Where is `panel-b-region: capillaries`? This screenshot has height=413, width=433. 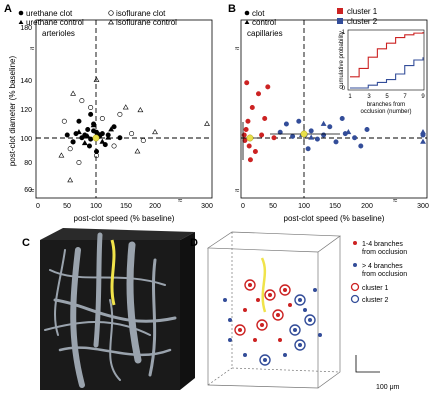 panel-b-region: capillaries is located at coordinates (265, 33).